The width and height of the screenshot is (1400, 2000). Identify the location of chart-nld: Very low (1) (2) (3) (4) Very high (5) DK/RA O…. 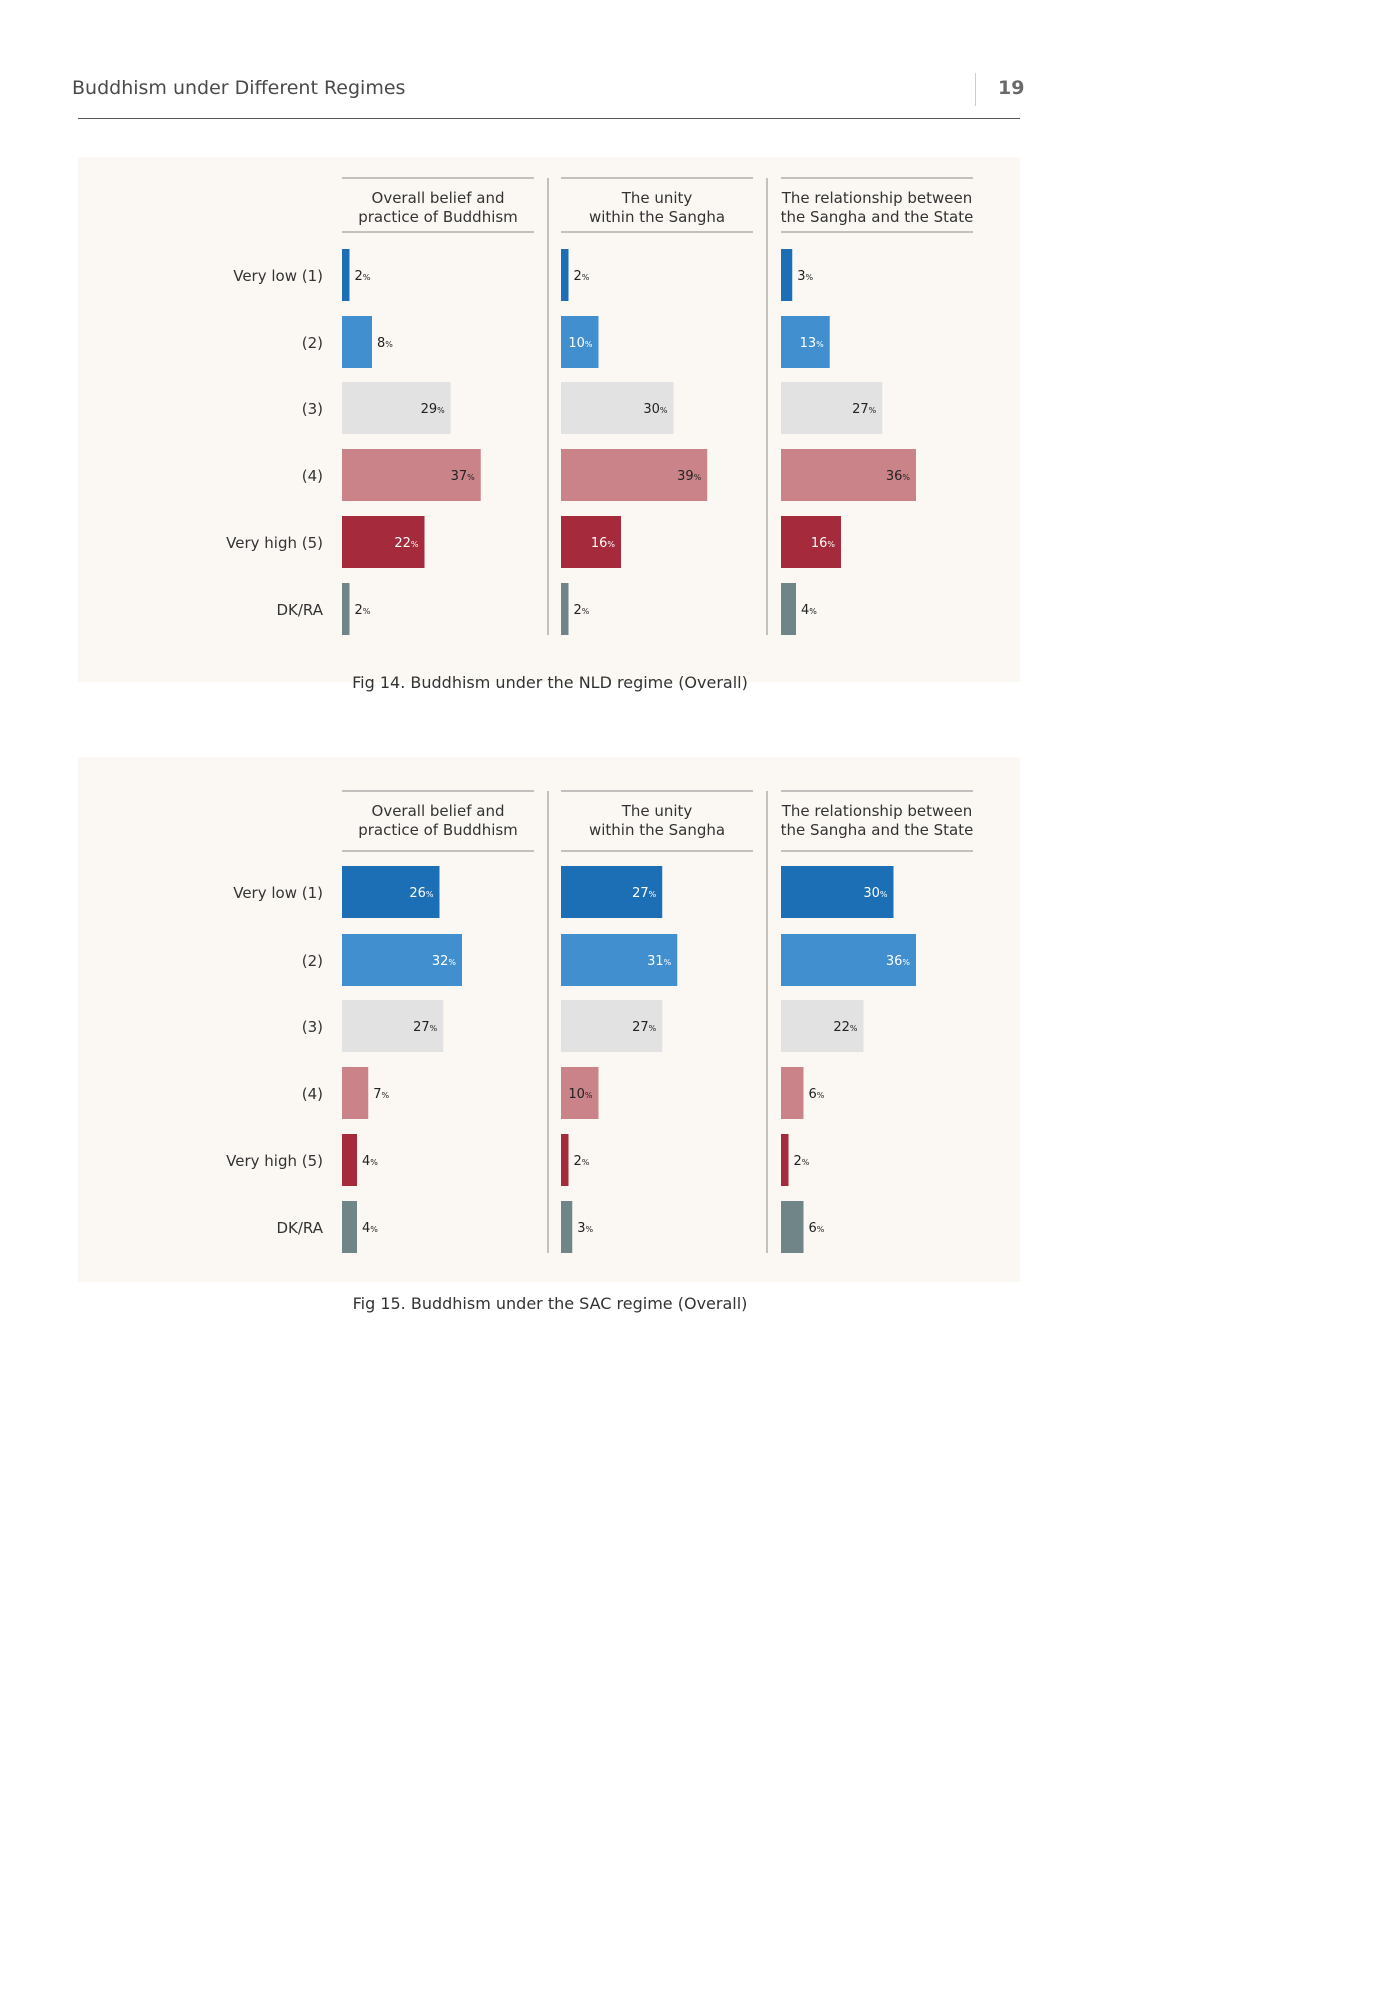
(600, 406).